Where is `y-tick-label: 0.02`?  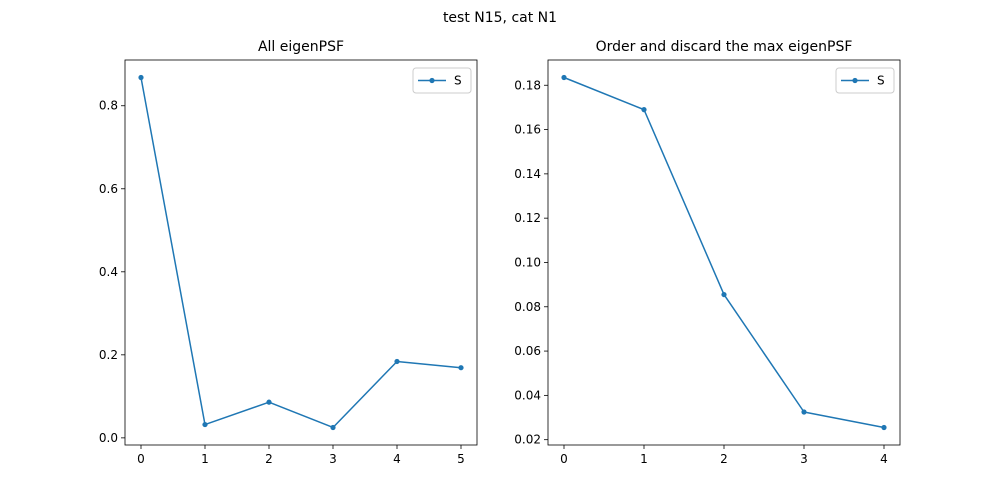
y-tick-label: 0.02 is located at coordinates (527, 440).